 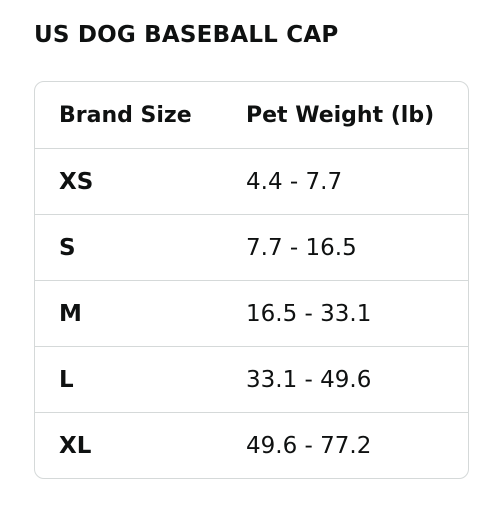 I want to click on pet-weight-cell: 49.6 - 77.2, so click(x=309, y=445).